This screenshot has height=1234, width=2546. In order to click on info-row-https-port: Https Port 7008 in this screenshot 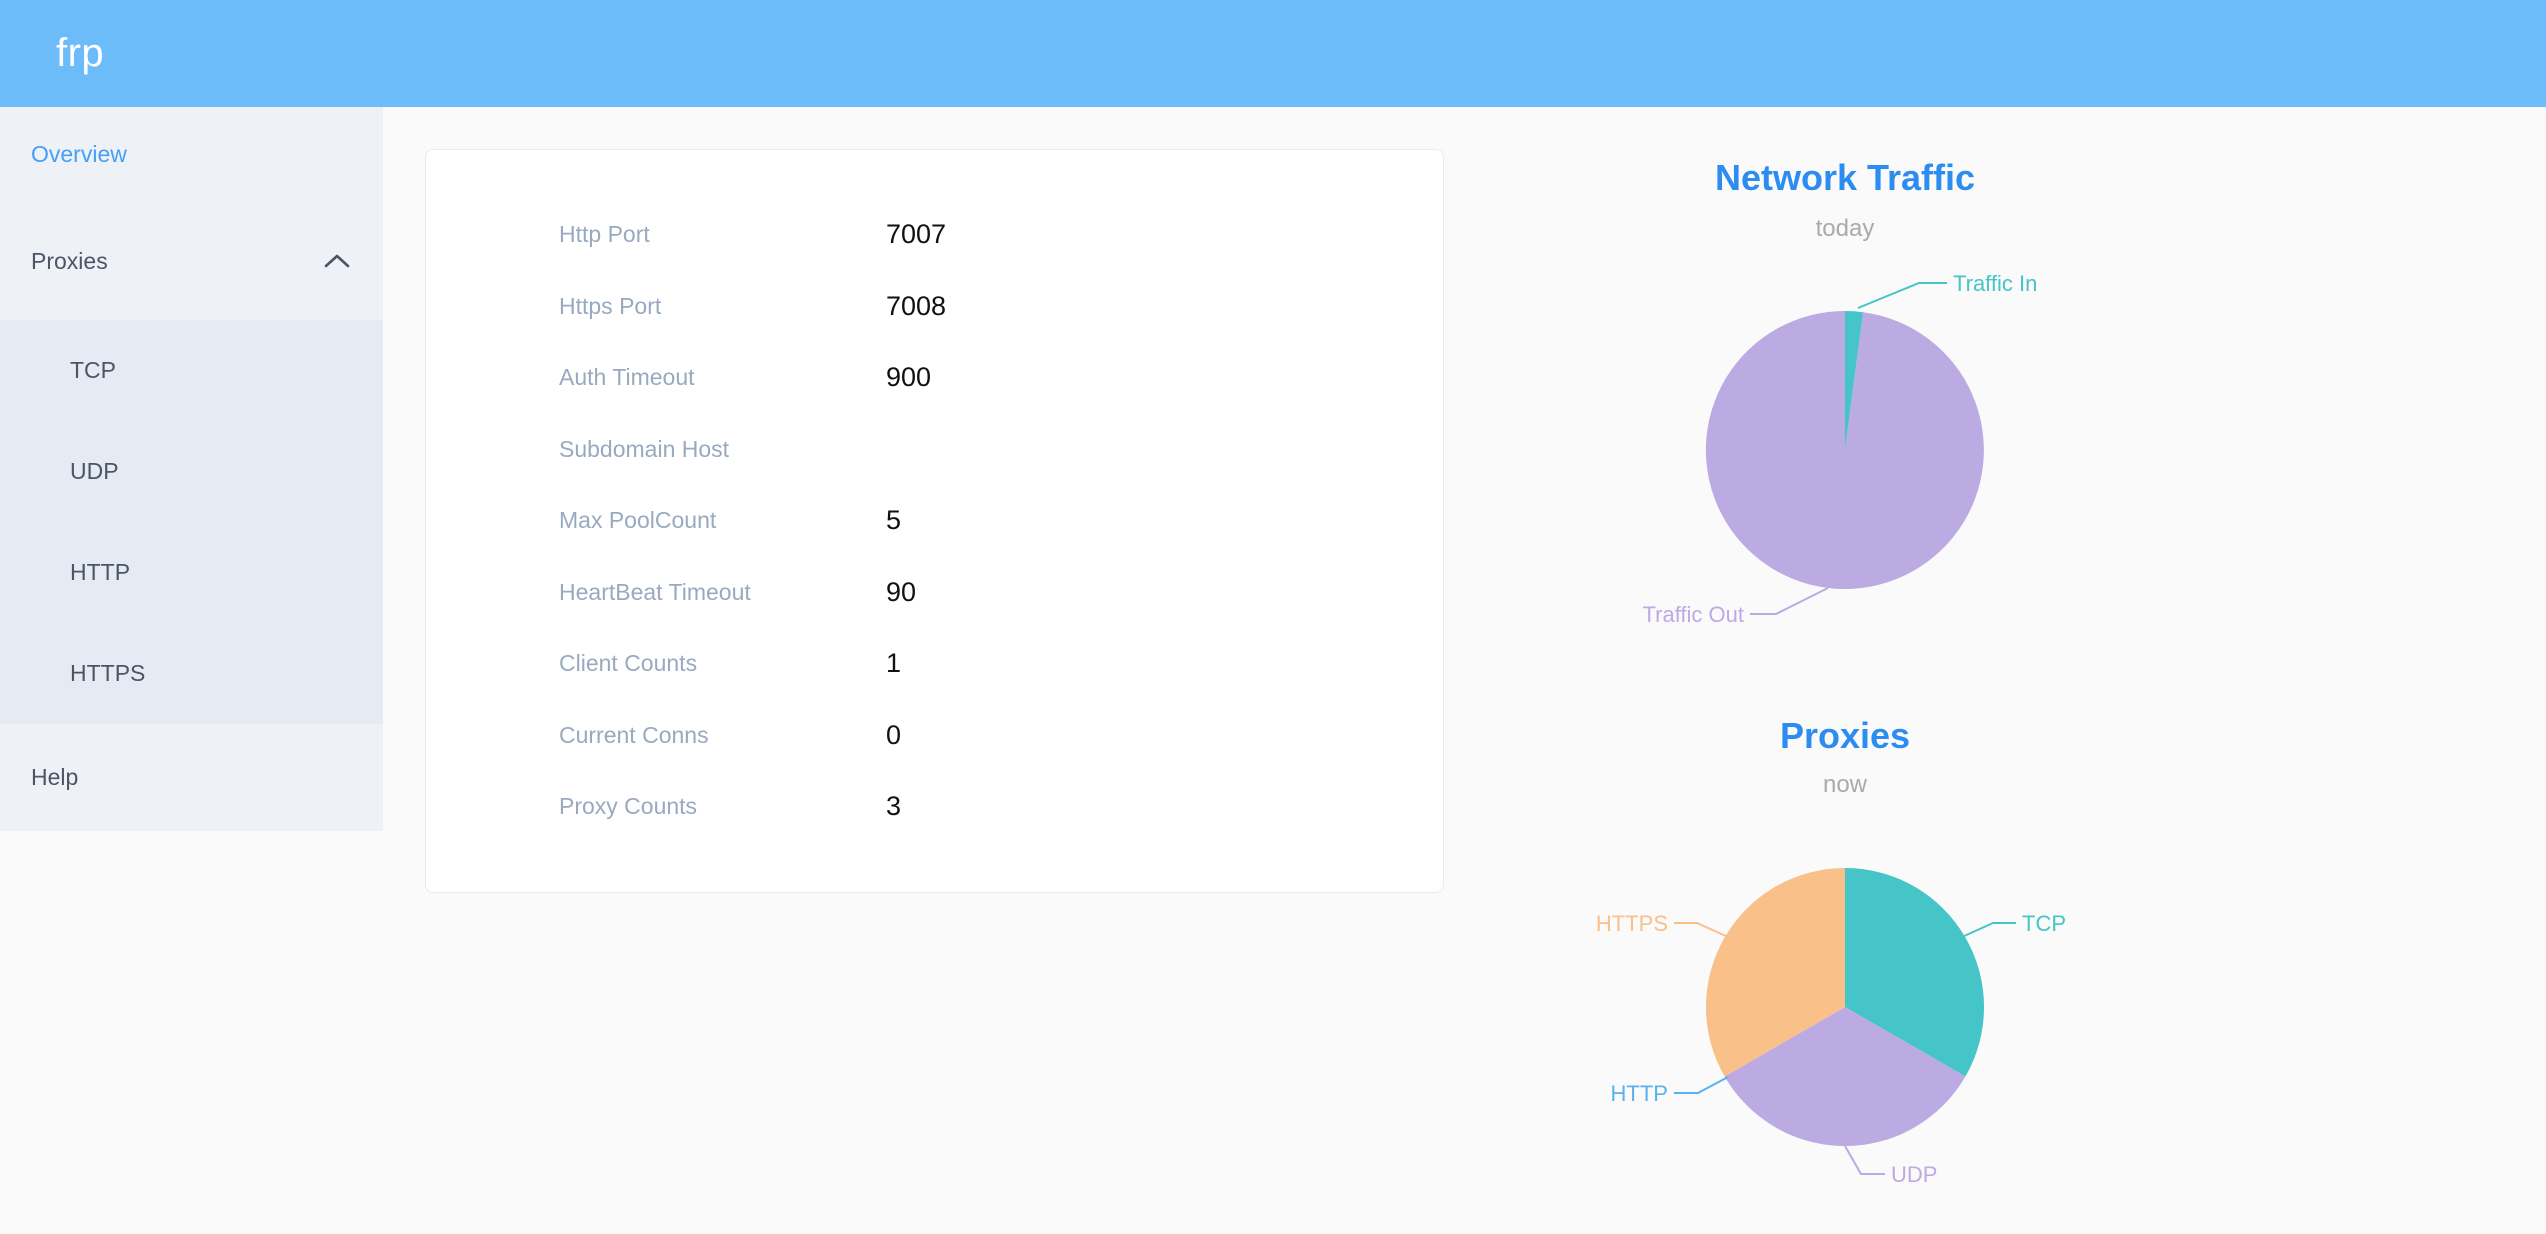, I will do `click(934, 307)`.